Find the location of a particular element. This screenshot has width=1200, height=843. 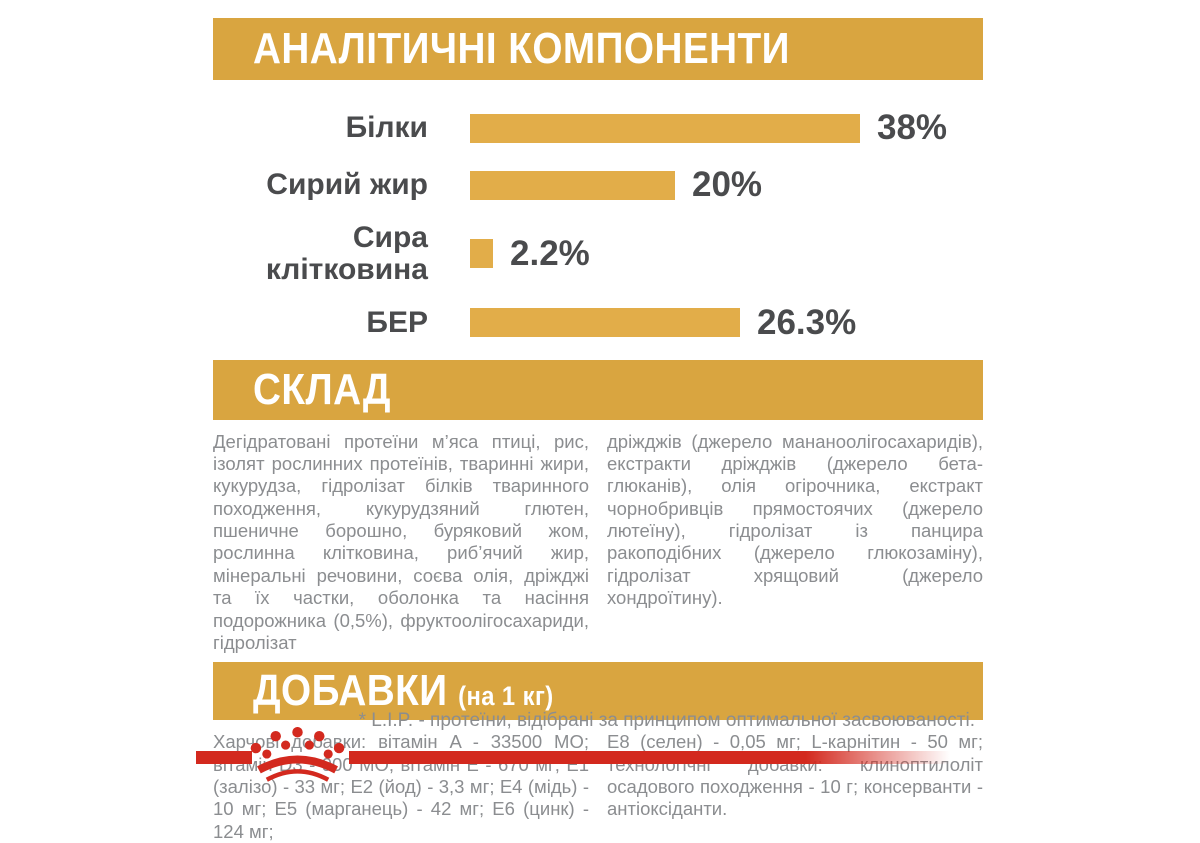

chart-row: Сирий жир 20% is located at coordinates (598, 185).